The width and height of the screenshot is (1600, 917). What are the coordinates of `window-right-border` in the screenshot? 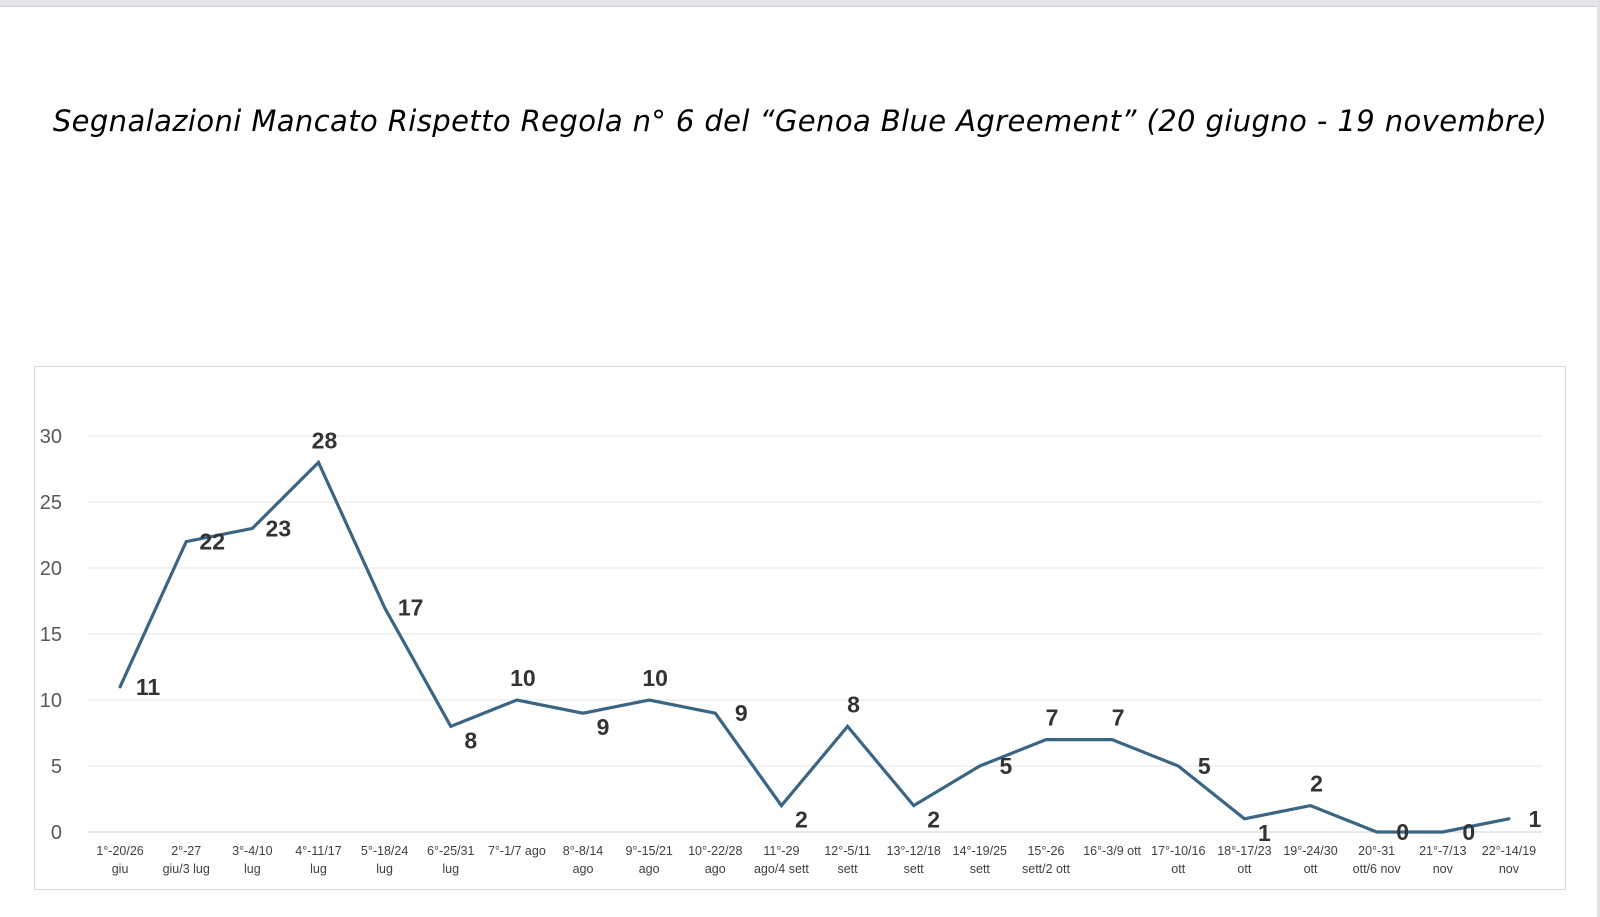 It's located at (1598, 458).